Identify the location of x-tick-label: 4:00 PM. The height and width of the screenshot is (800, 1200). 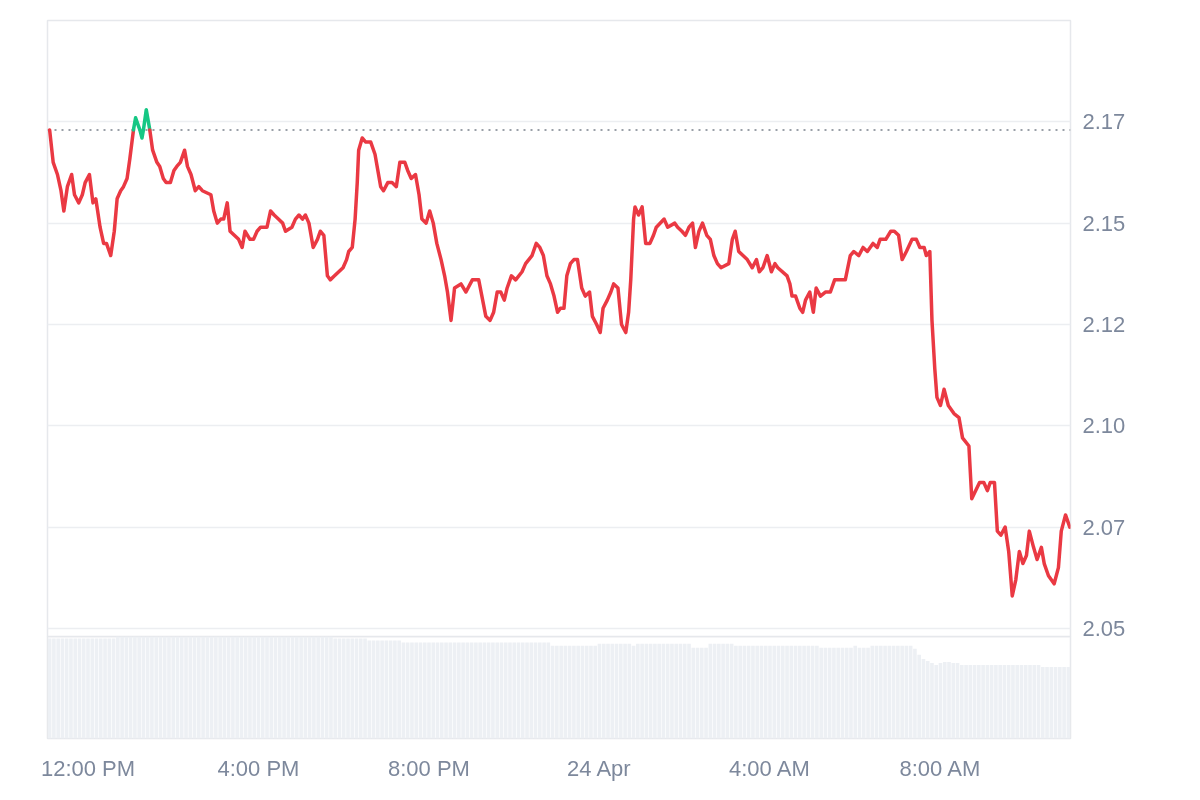
(258, 768).